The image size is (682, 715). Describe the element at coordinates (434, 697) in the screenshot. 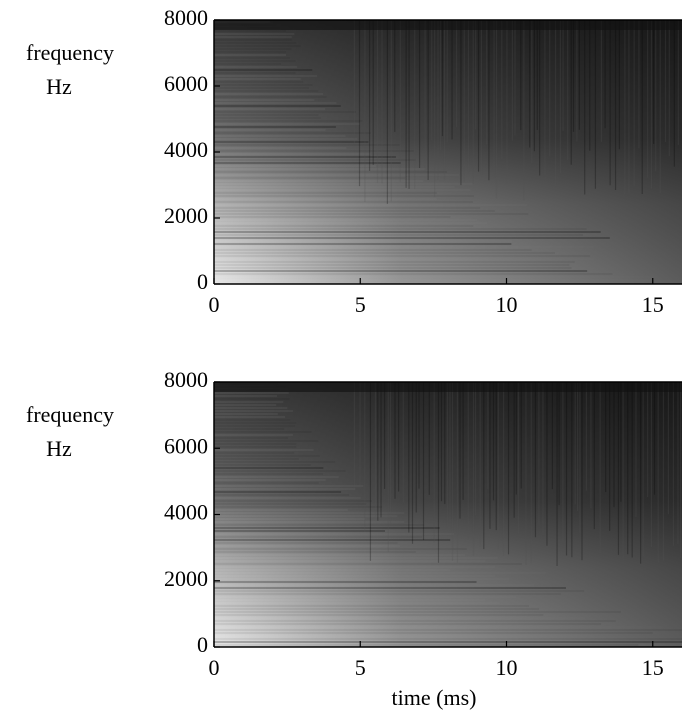

I see `x-axis-label: time (ms)` at that location.